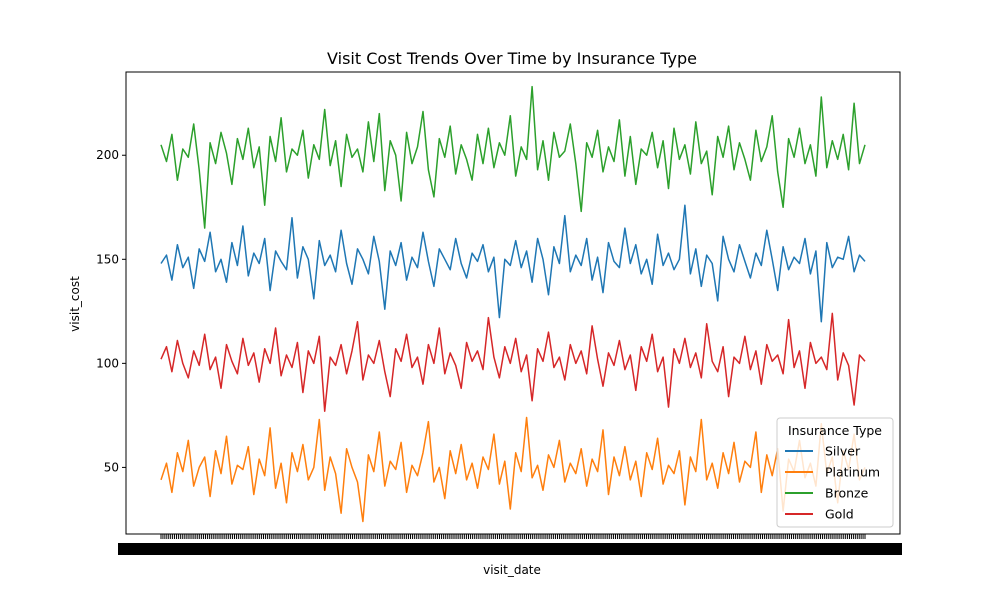  What do you see at coordinates (512, 570) in the screenshot?
I see `x-axis-label: visit_date` at bounding box center [512, 570].